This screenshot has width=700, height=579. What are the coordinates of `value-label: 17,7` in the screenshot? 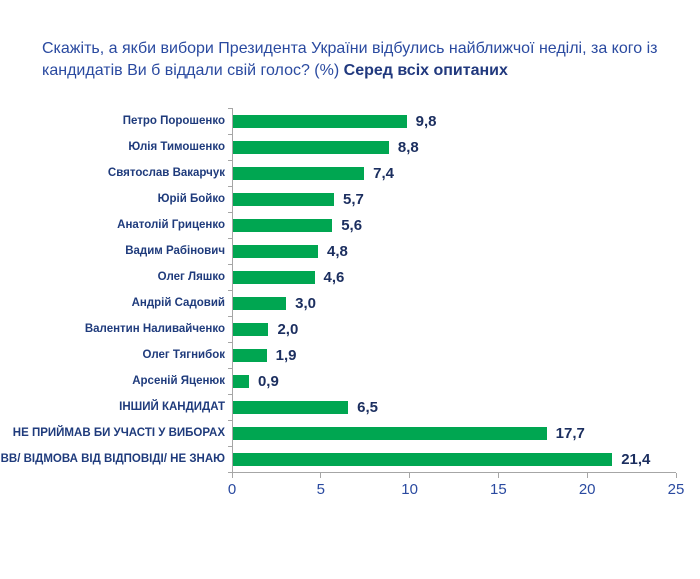 It's located at (570, 433).